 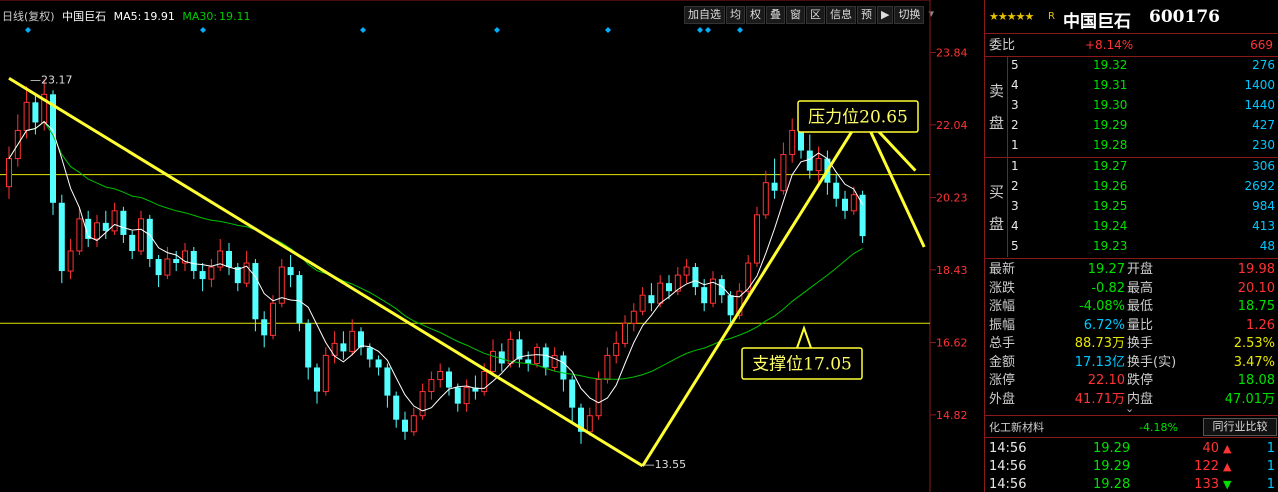 What do you see at coordinates (952, 125) in the screenshot?
I see `ytick-label: 22.04` at bounding box center [952, 125].